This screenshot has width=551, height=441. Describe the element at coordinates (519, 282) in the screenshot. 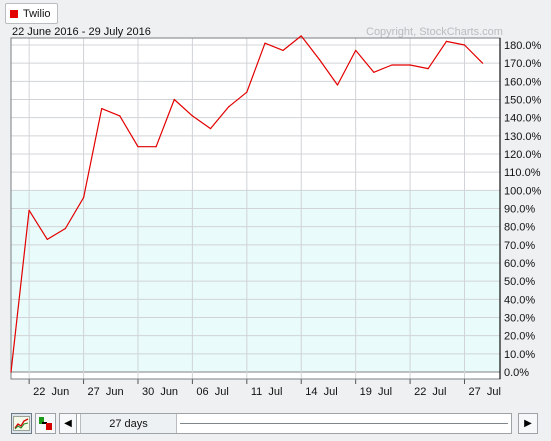

I see `y-tick-label: 50.0%` at that location.